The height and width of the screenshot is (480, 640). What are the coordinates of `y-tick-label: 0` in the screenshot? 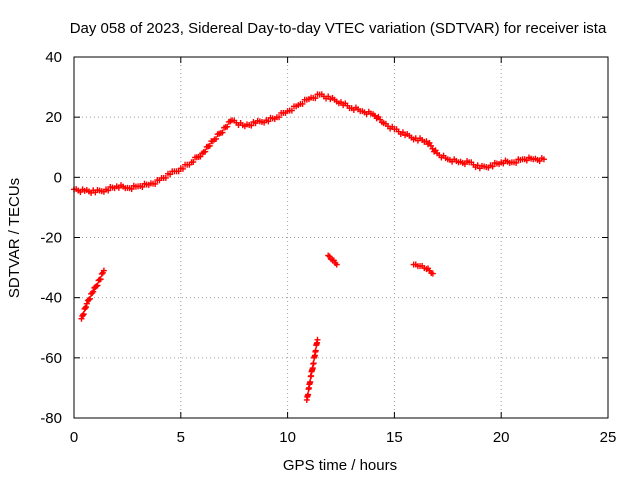 It's located at (58, 177).